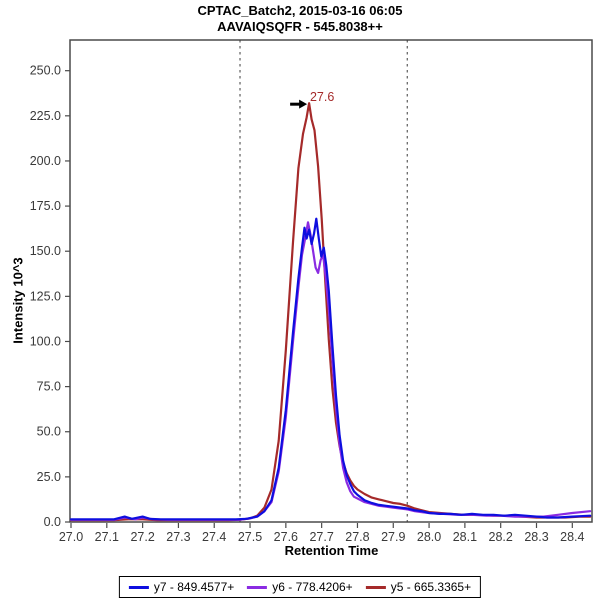  What do you see at coordinates (303, 104) in the screenshot?
I see `peak-arrow-icon` at bounding box center [303, 104].